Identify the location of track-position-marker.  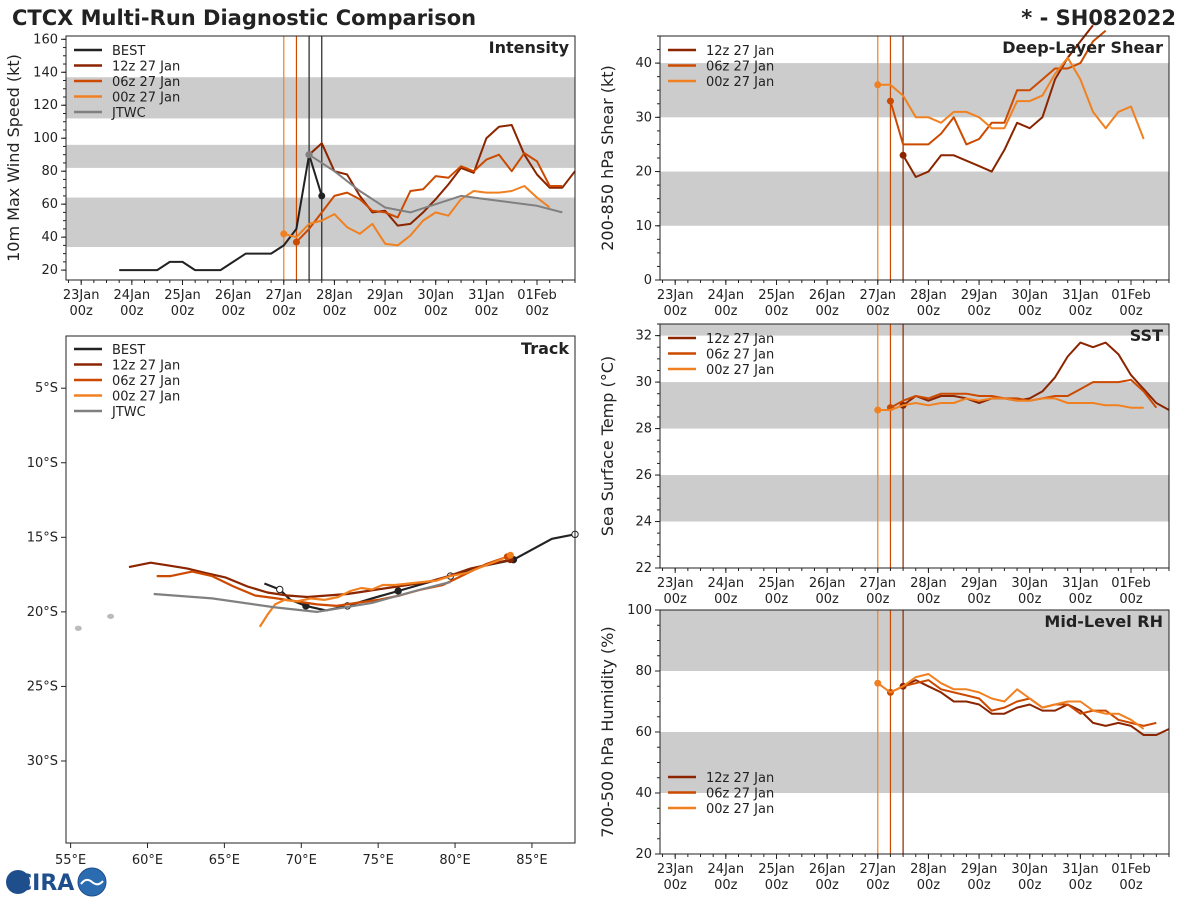
(398, 591).